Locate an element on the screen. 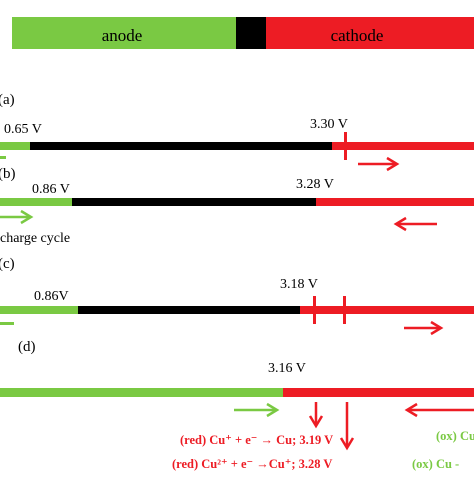 This screenshot has width=474, height=479. panel-c-label: (c) is located at coordinates (7, 264).